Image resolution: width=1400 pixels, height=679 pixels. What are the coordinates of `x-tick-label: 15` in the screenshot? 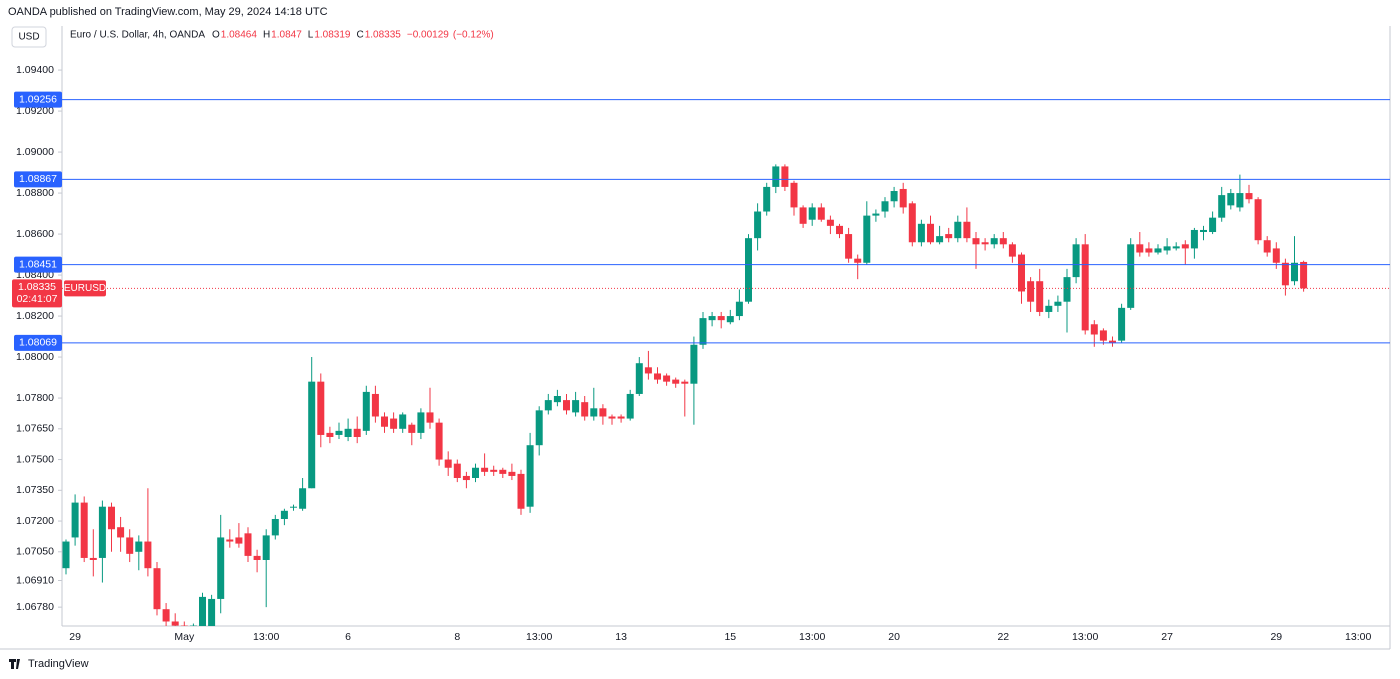 It's located at (730, 637).